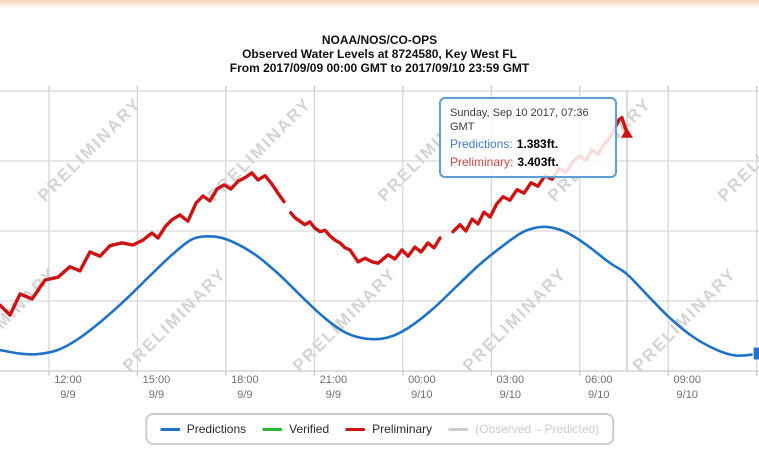  What do you see at coordinates (156, 380) in the screenshot?
I see `x-axis-label-time: 15:00` at bounding box center [156, 380].